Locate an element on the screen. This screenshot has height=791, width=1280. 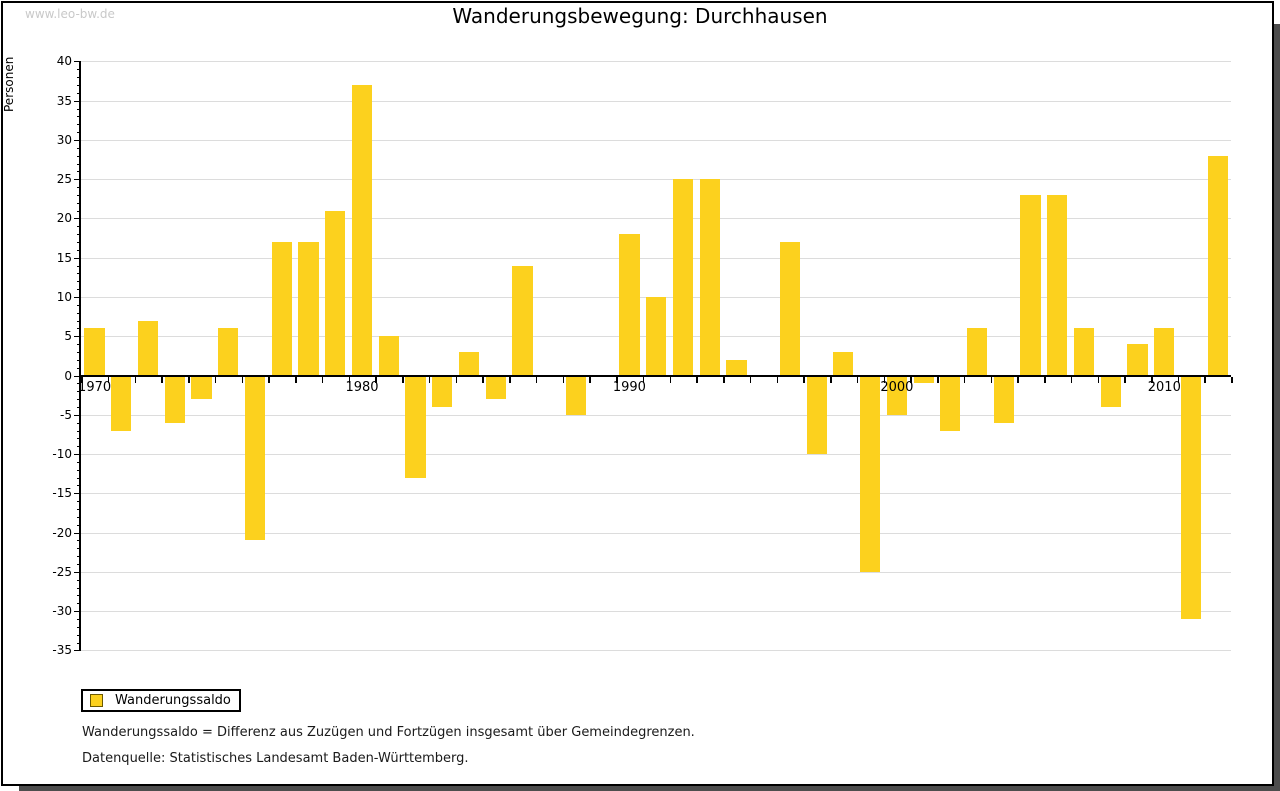
y-tick-label: 40 is located at coordinates (64, 61).